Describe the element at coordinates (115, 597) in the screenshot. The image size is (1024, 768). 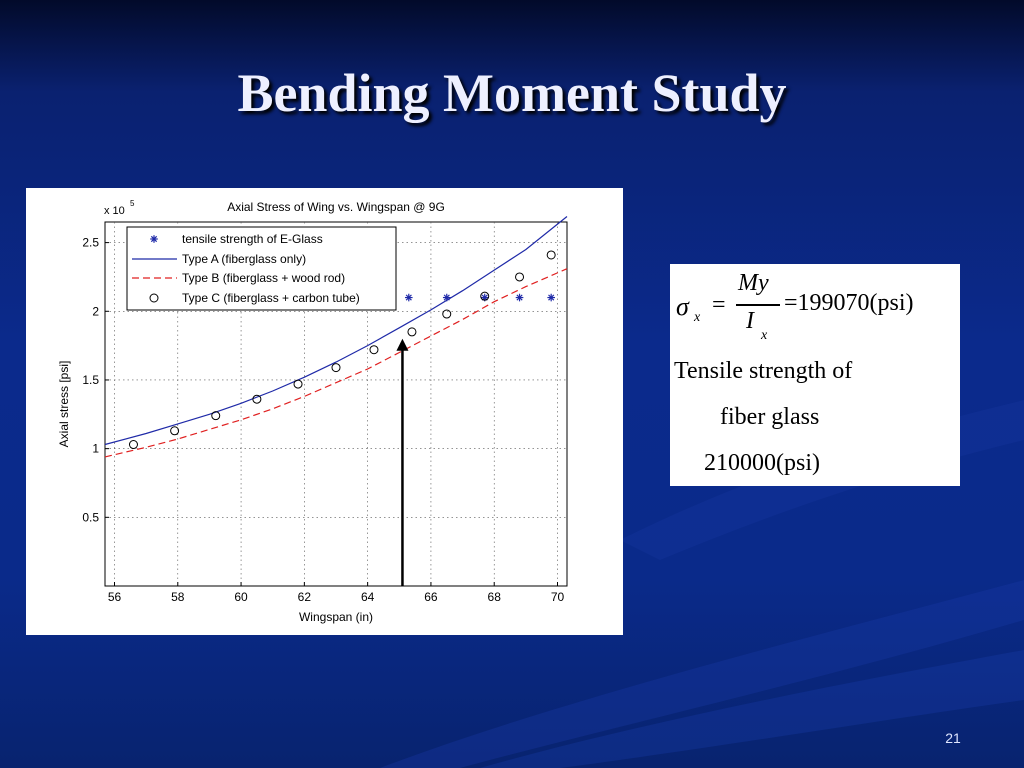
I see `x-tick-label: 56` at that location.